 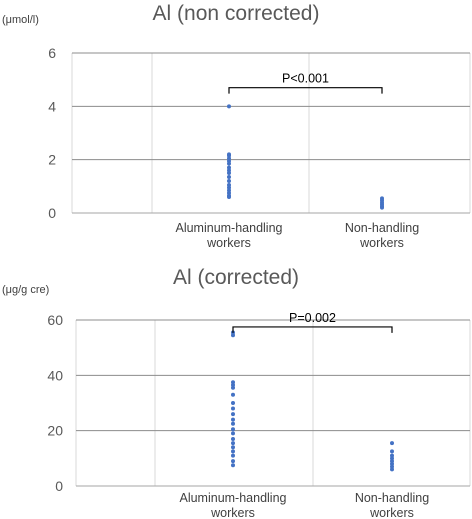 I want to click on y-tick-label: 6, so click(x=52, y=53).